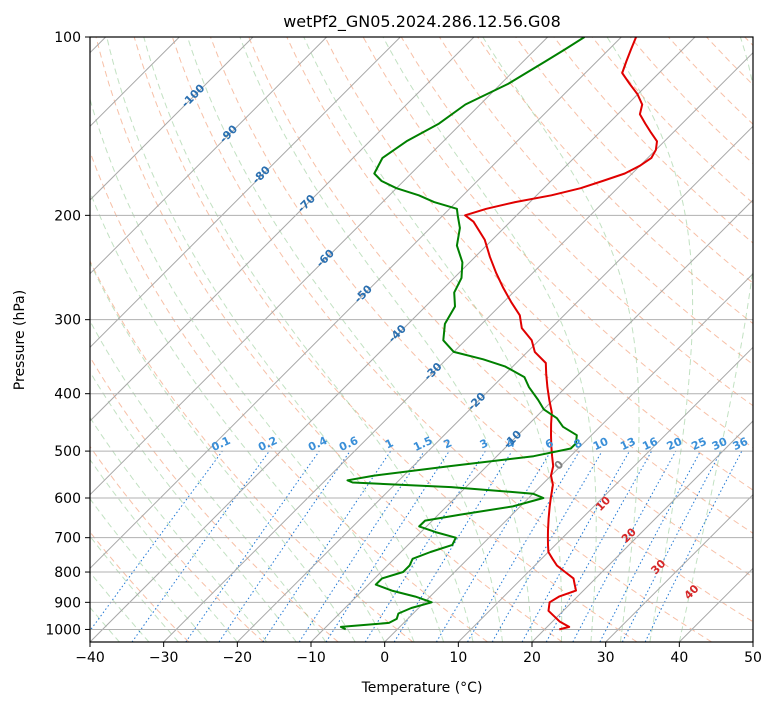  Describe the element at coordinates (311, 658) in the screenshot. I see `x-tick-label: −10` at that location.